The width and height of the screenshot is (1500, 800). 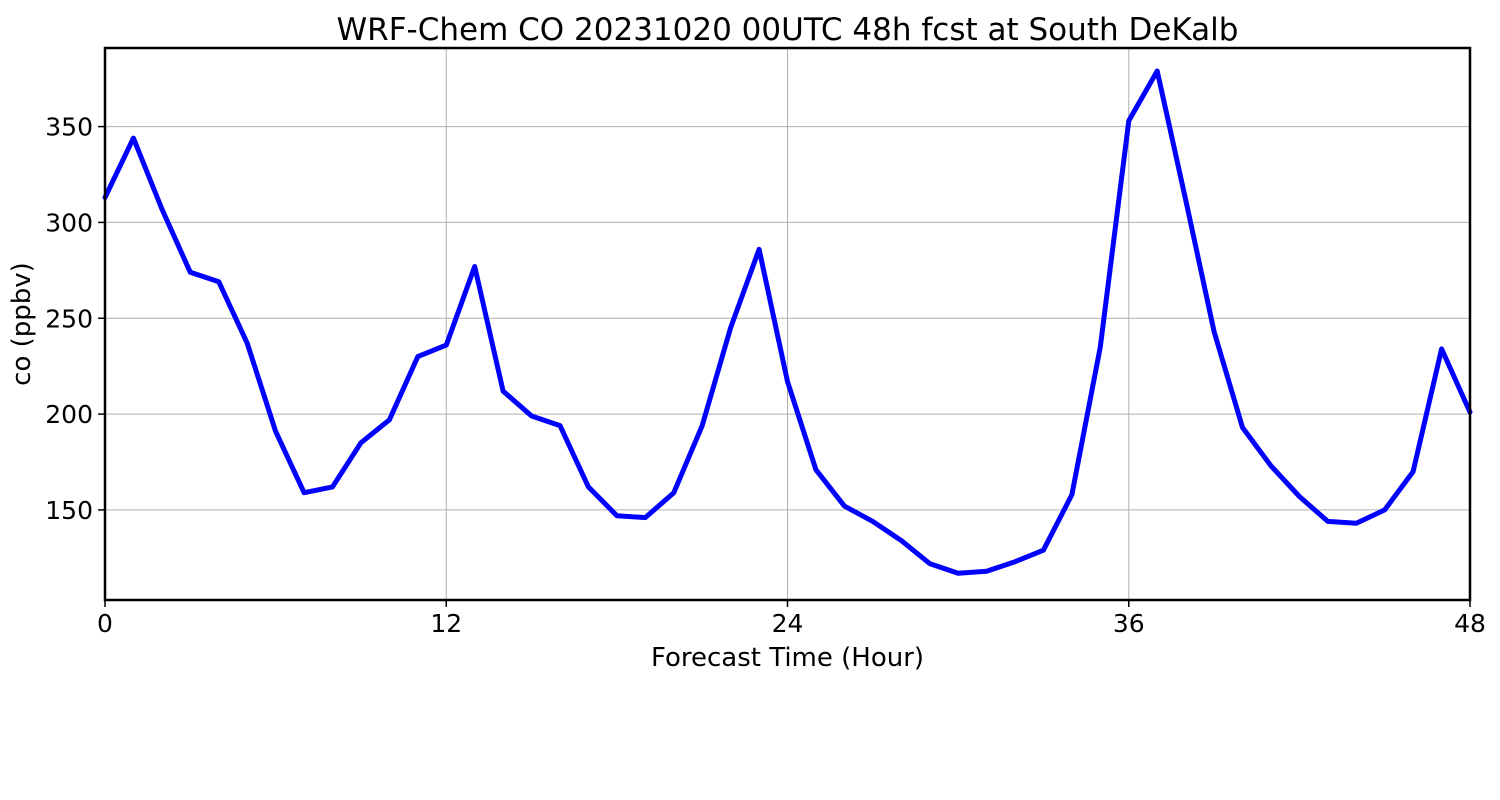 I want to click on x-tick-label: 24, so click(x=788, y=623).